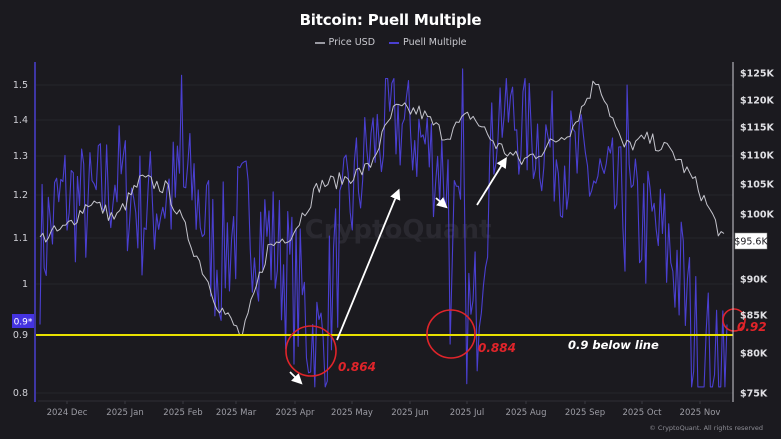 The width and height of the screenshot is (781, 439). I want to click on watermark: CryptoQuant, so click(398, 230).